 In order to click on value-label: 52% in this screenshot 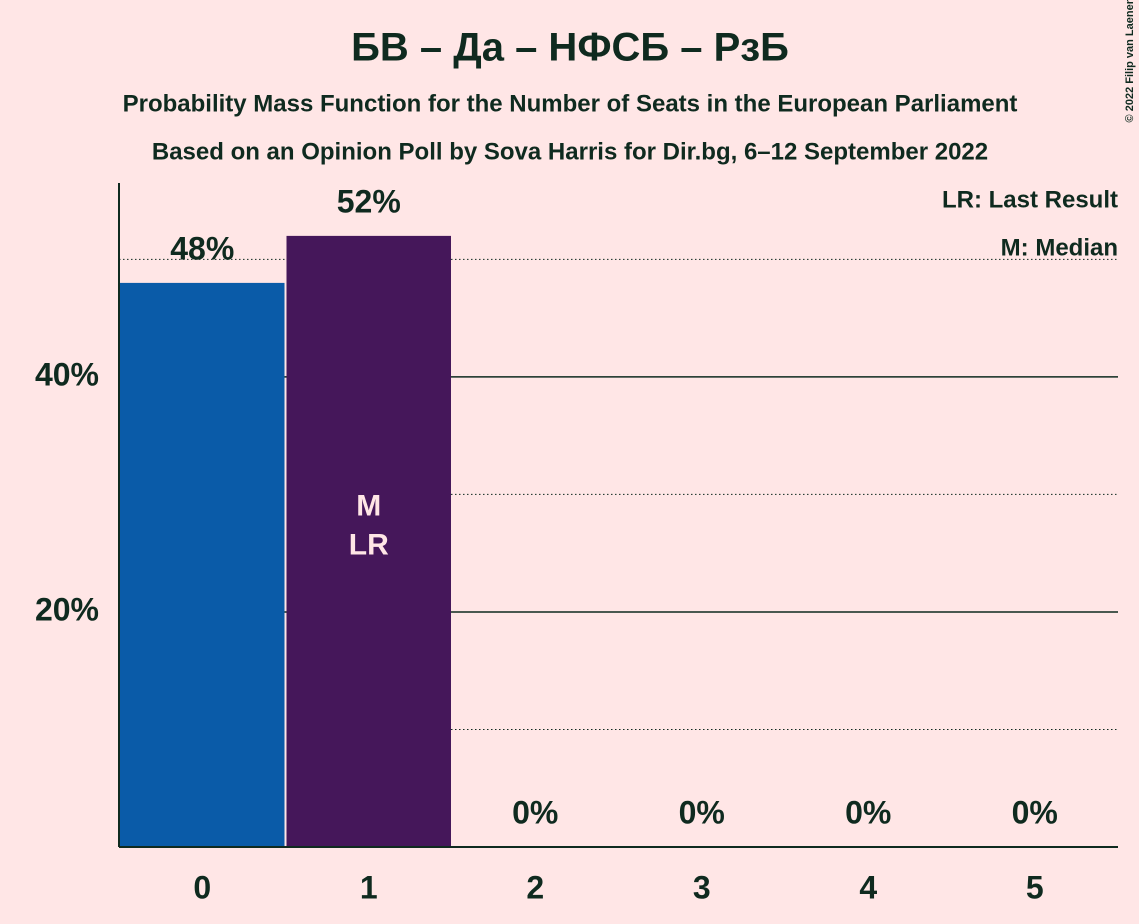, I will do `click(369, 201)`.